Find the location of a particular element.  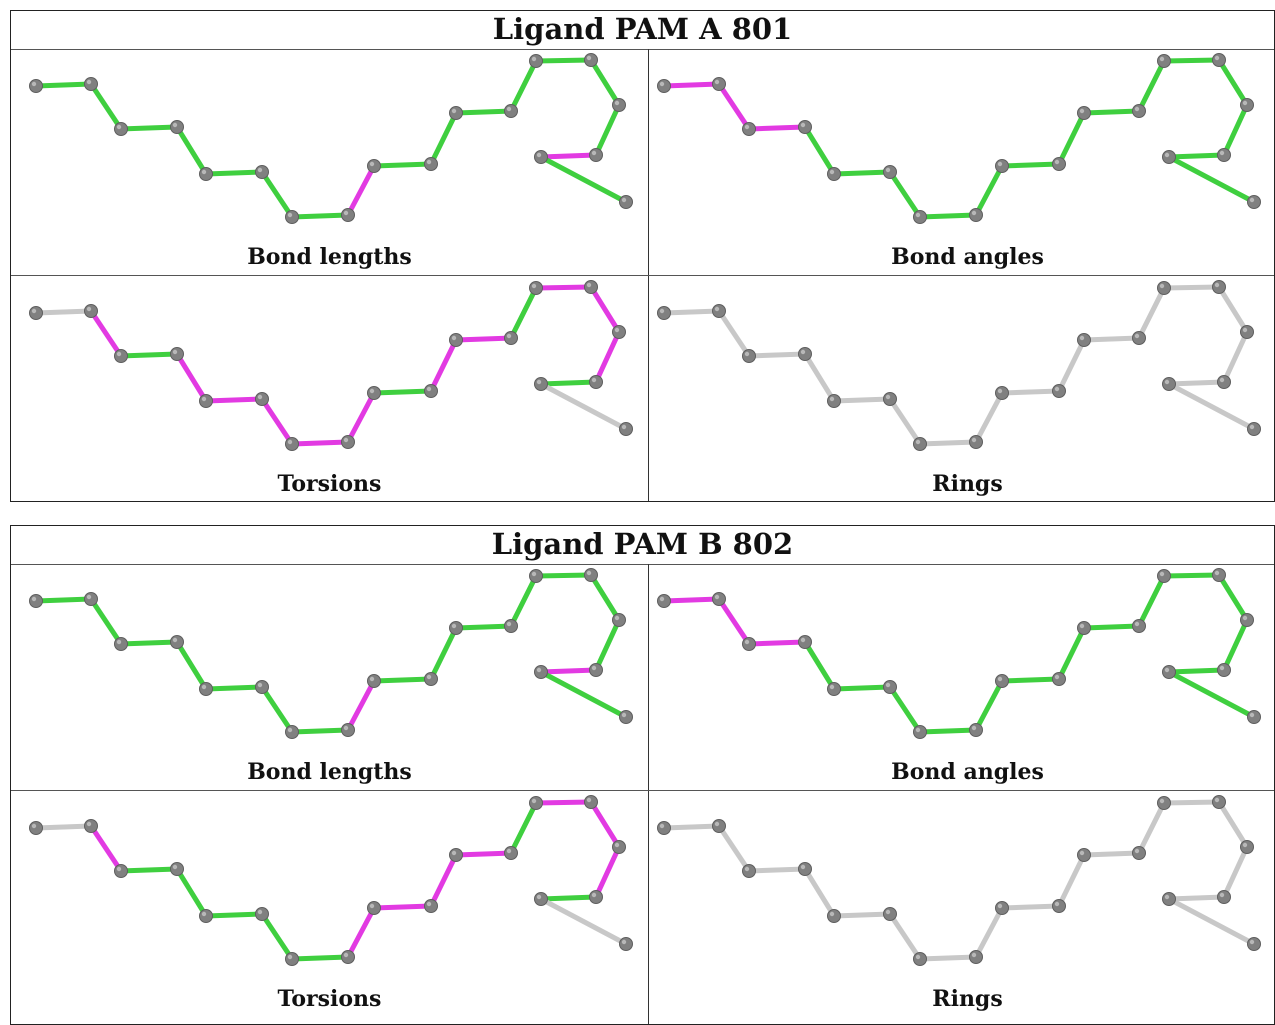

panel-rings: Rings is located at coordinates (962, 389).